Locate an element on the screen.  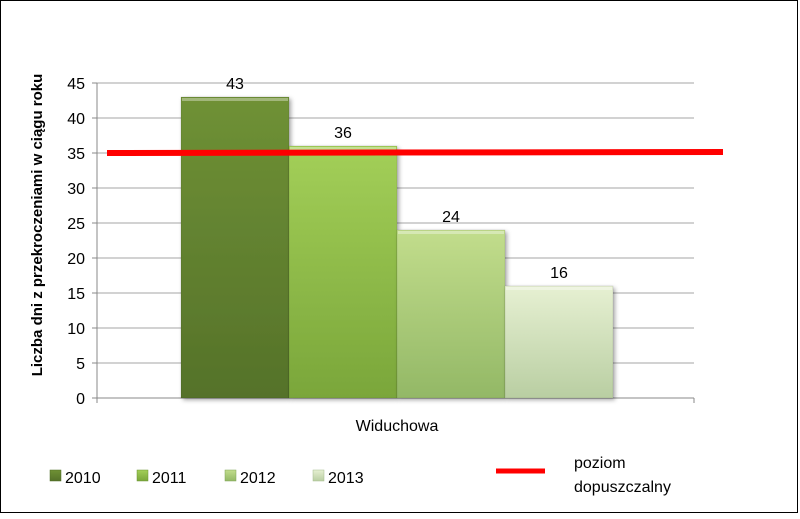
legend-label-2010: 2010 is located at coordinates (83, 478).